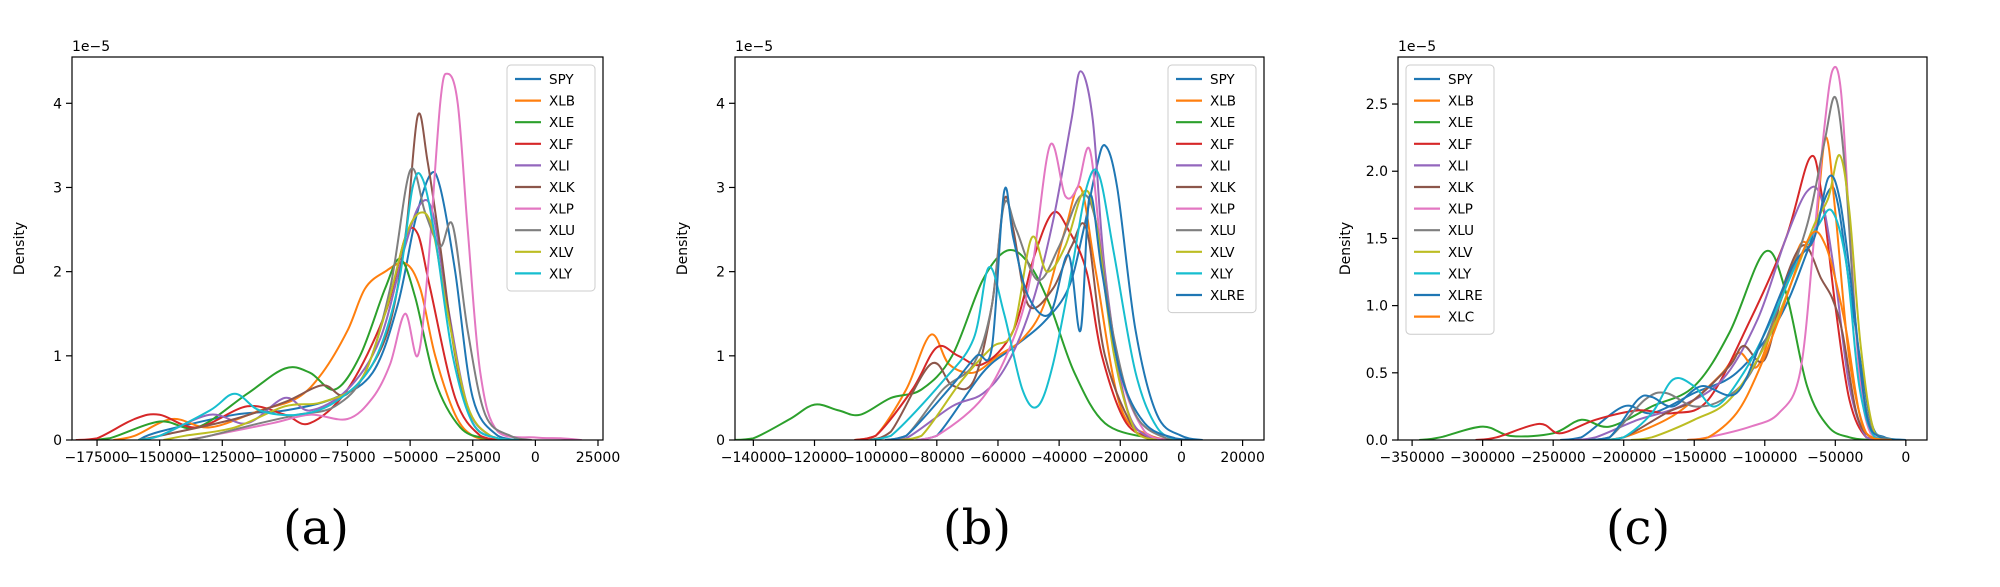  What do you see at coordinates (1460, 80) in the screenshot?
I see `legend-label: SPY` at bounding box center [1460, 80].